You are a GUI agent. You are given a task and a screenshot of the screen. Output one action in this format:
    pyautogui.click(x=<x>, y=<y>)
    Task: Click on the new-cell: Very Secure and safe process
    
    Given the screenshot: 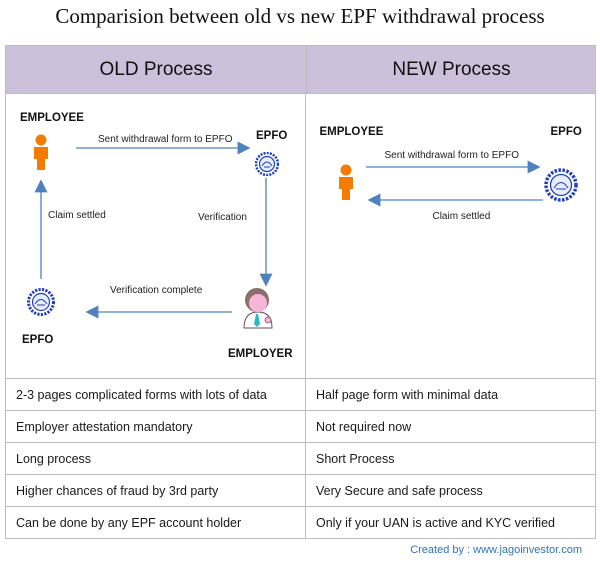 What is the action you would take?
    pyautogui.click(x=399, y=490)
    